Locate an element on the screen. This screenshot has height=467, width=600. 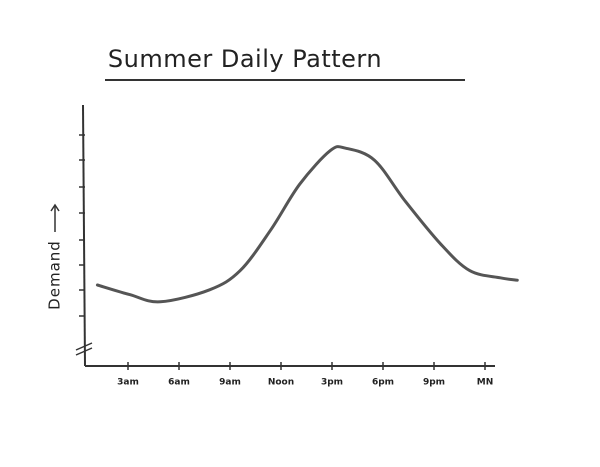
x-tick-label: 3pm is located at coordinates (332, 383).